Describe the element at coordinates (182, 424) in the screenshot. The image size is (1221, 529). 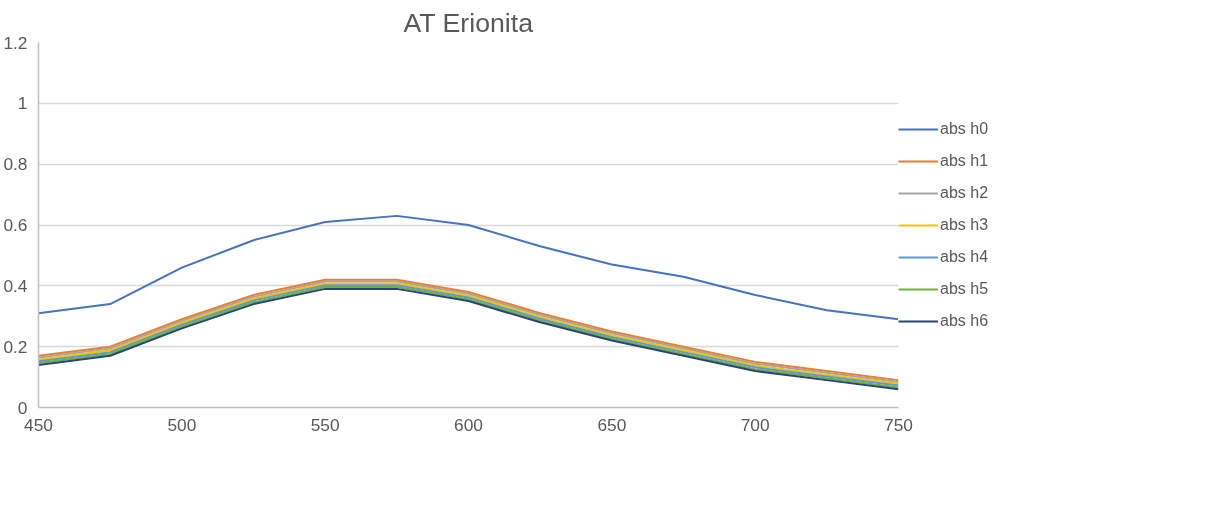
I see `x-tick-label: 500` at that location.